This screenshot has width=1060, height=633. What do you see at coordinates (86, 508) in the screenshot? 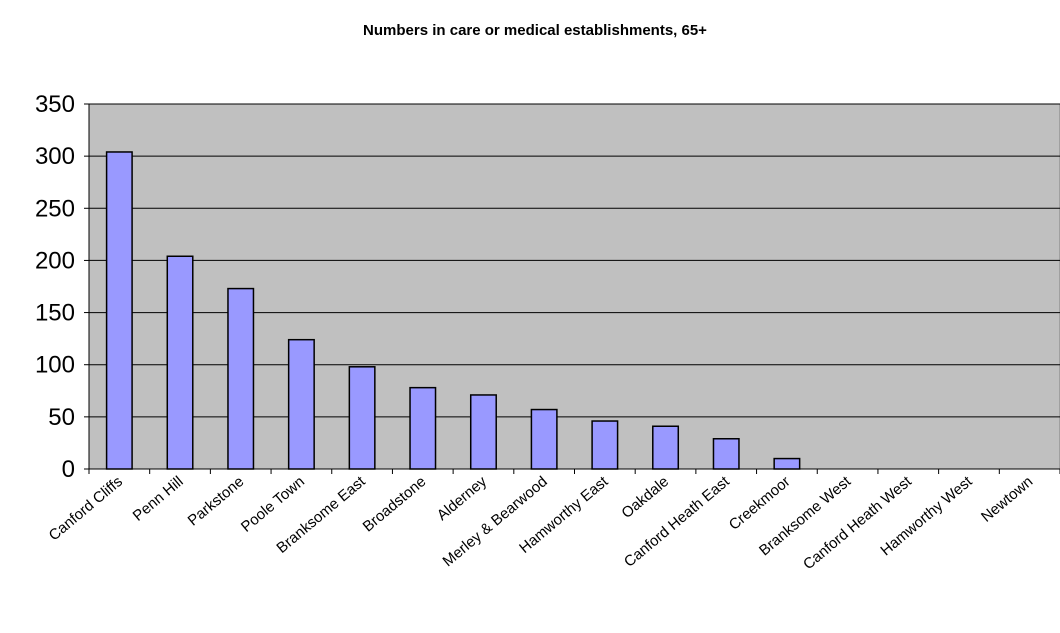
I see `x-tick-label: Canford Cliffs` at bounding box center [86, 508].